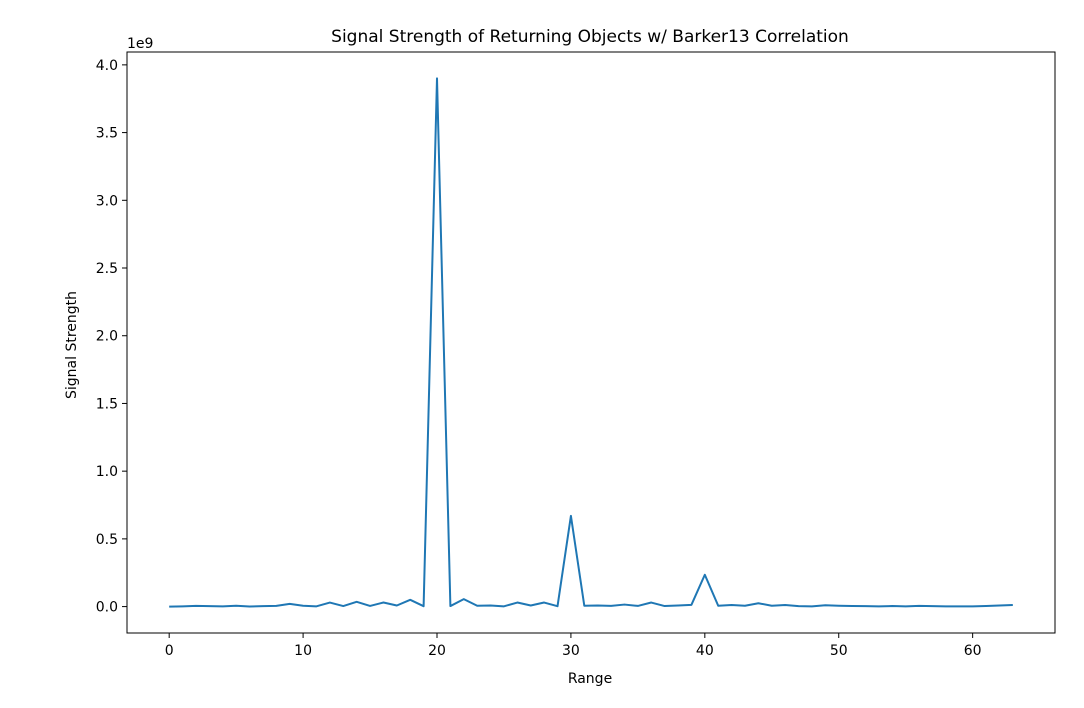 The height and width of the screenshot is (708, 1084). Describe the element at coordinates (571, 651) in the screenshot. I see `x-tick-label: 30` at that location.